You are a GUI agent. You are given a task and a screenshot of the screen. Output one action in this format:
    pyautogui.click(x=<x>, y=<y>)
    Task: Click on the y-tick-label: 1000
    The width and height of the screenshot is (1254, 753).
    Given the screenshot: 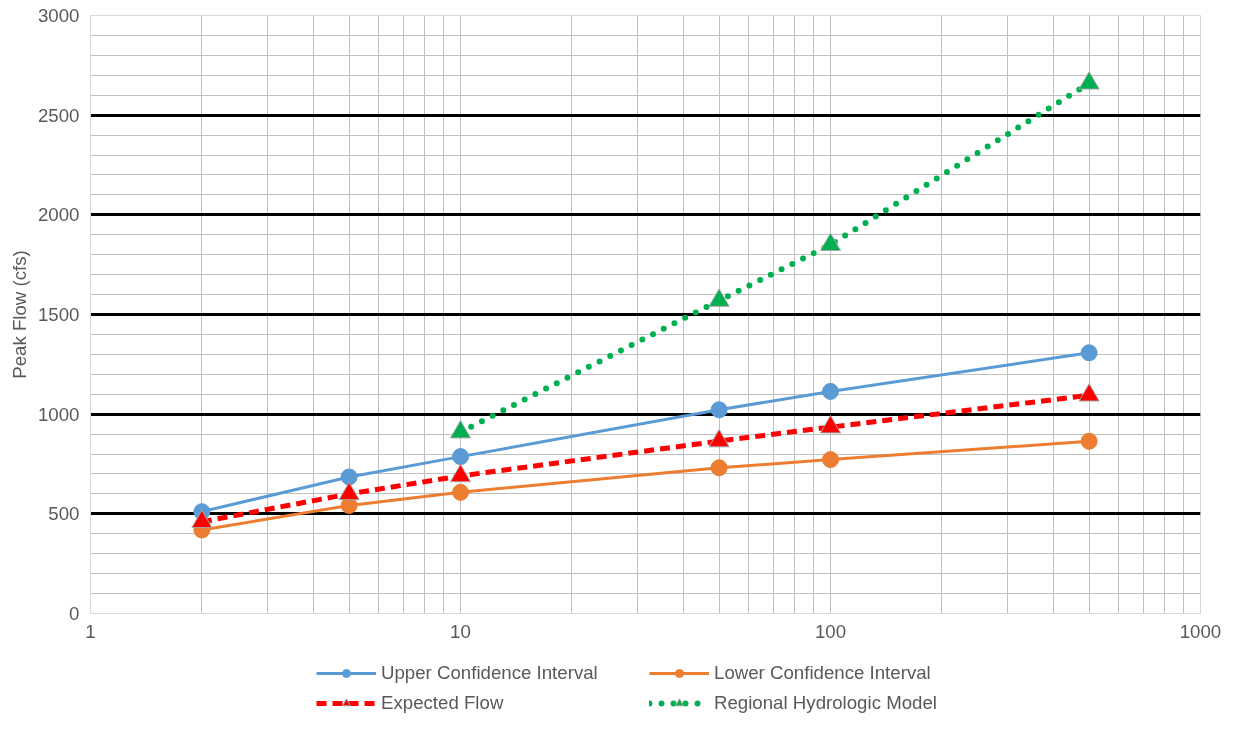 What is the action you would take?
    pyautogui.click(x=59, y=414)
    